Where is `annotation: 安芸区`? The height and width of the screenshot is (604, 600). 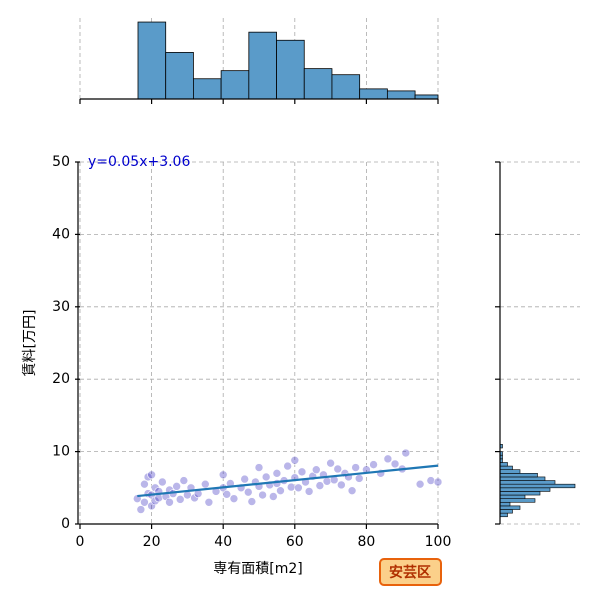 annotation: 安芸区 is located at coordinates (410, 572).